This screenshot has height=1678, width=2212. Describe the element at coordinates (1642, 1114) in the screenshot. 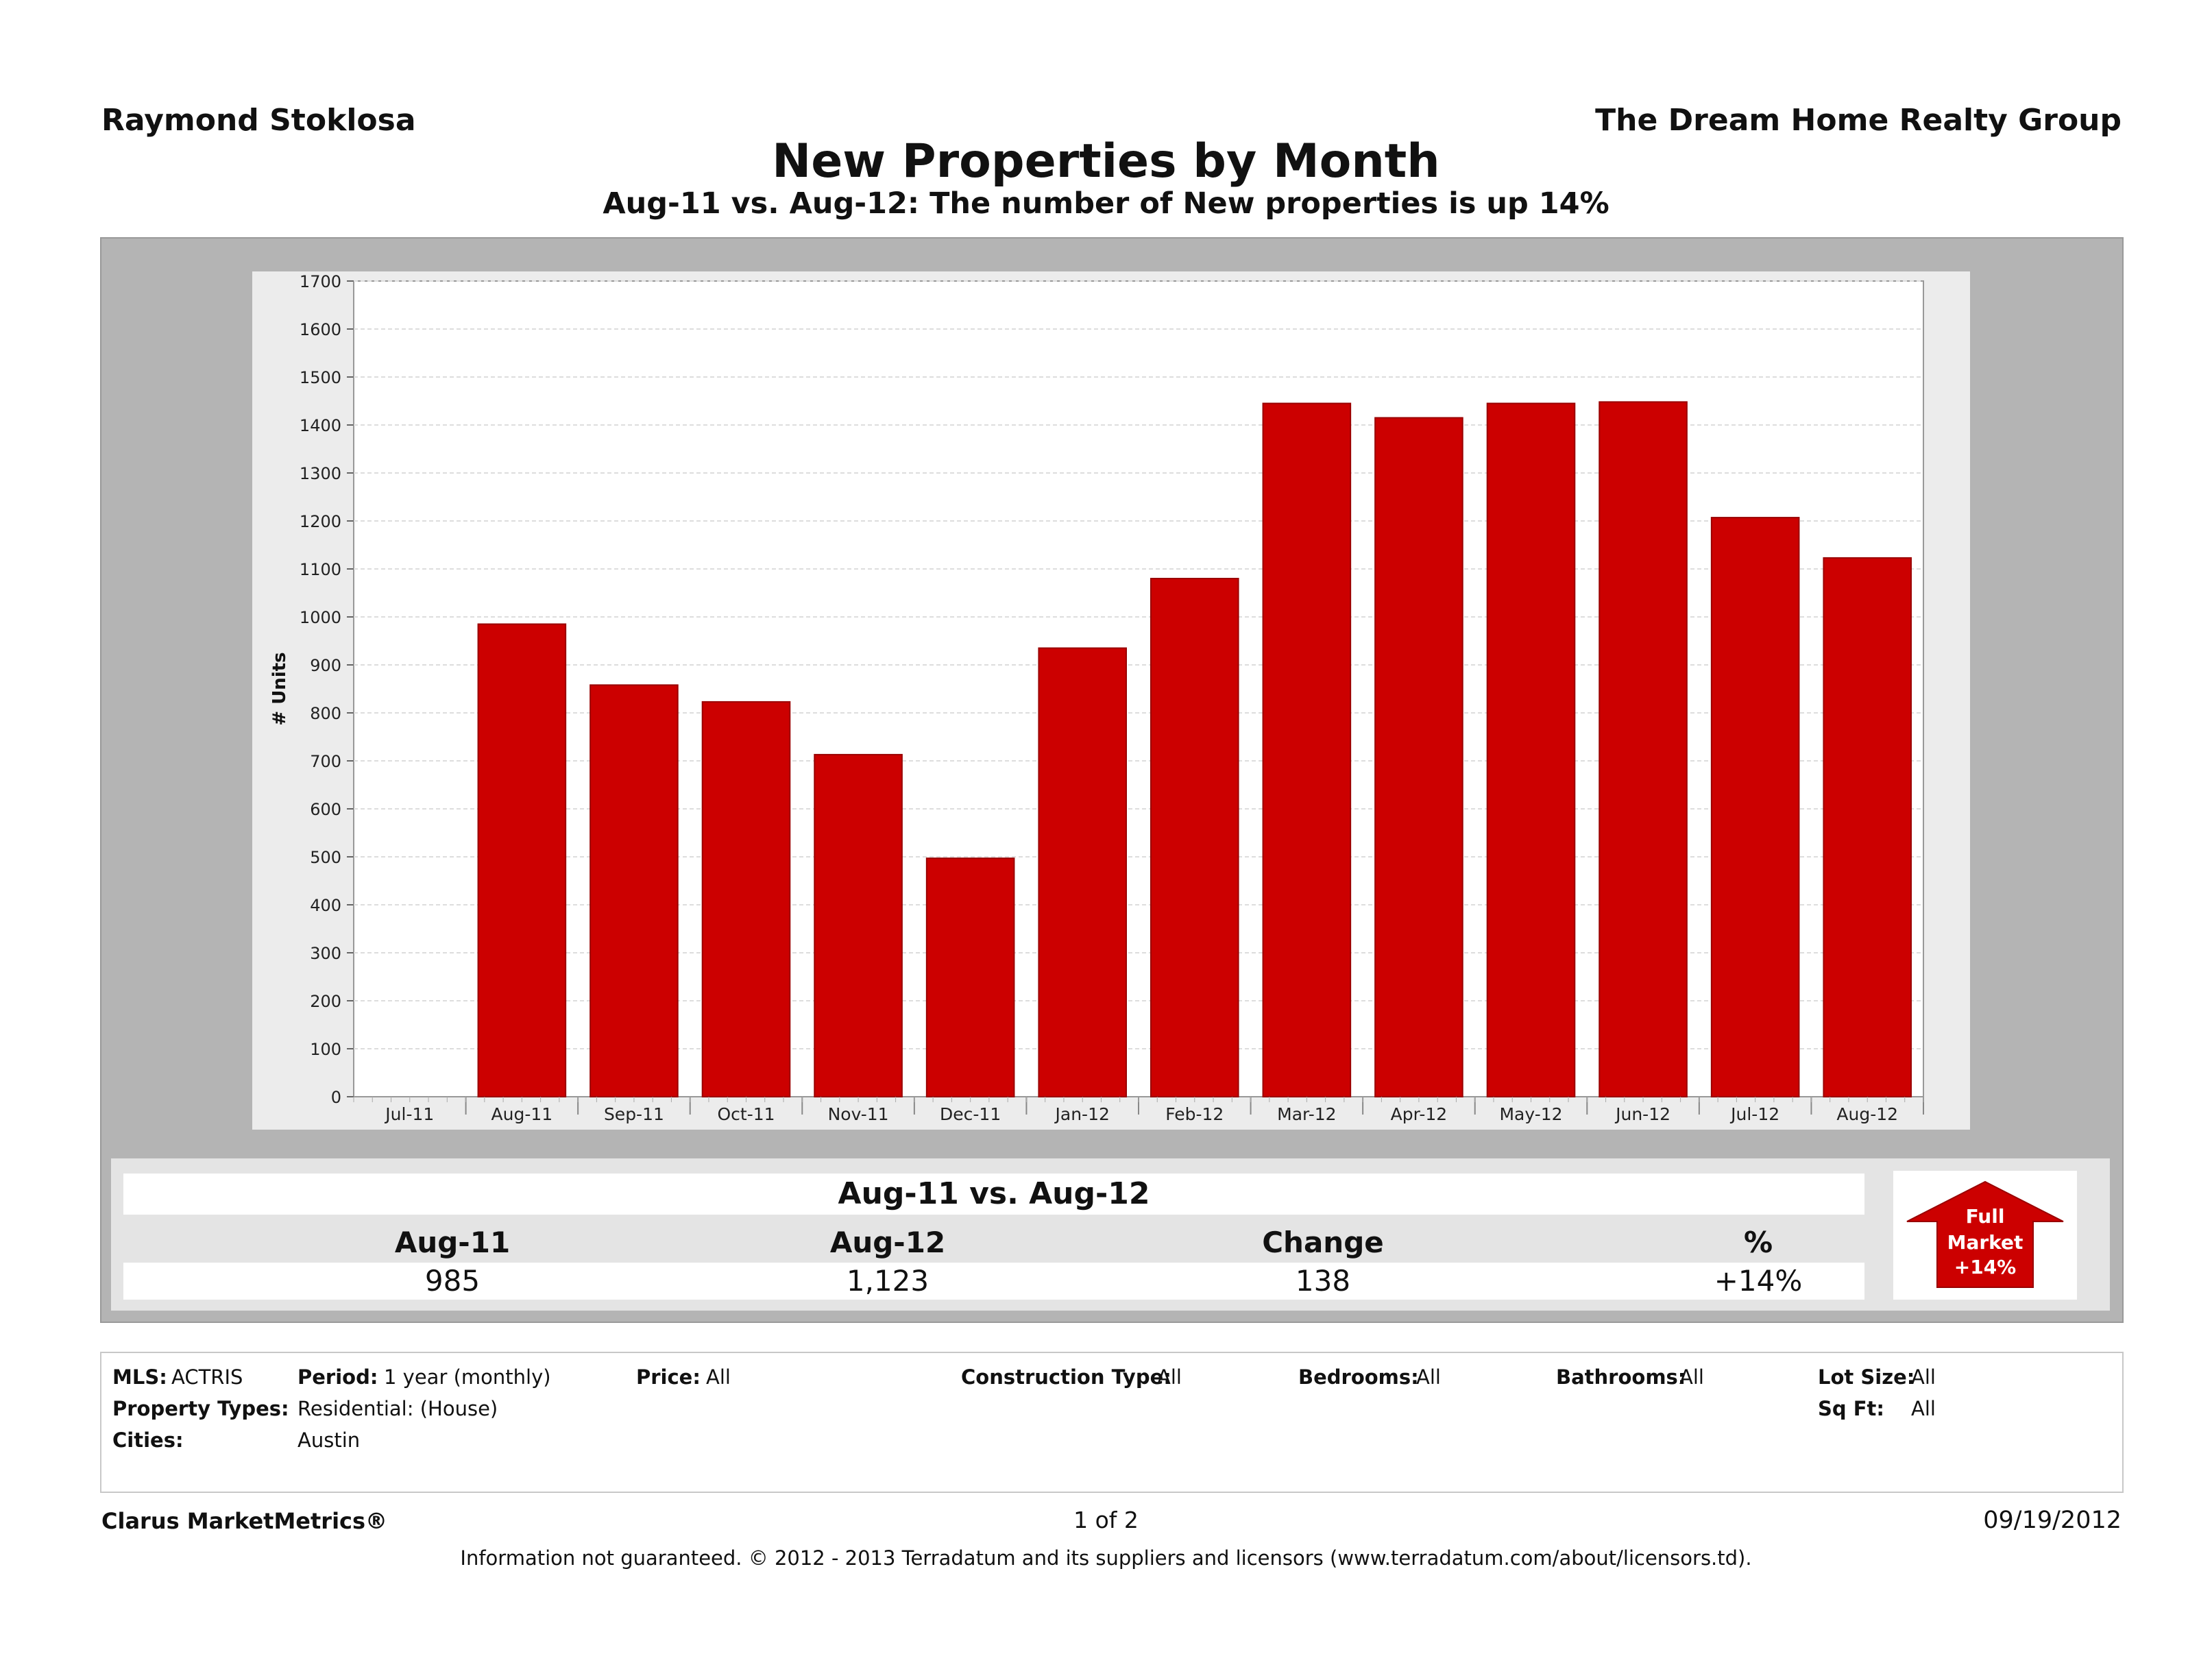

I see `x-tick-label: Jun-12` at that location.